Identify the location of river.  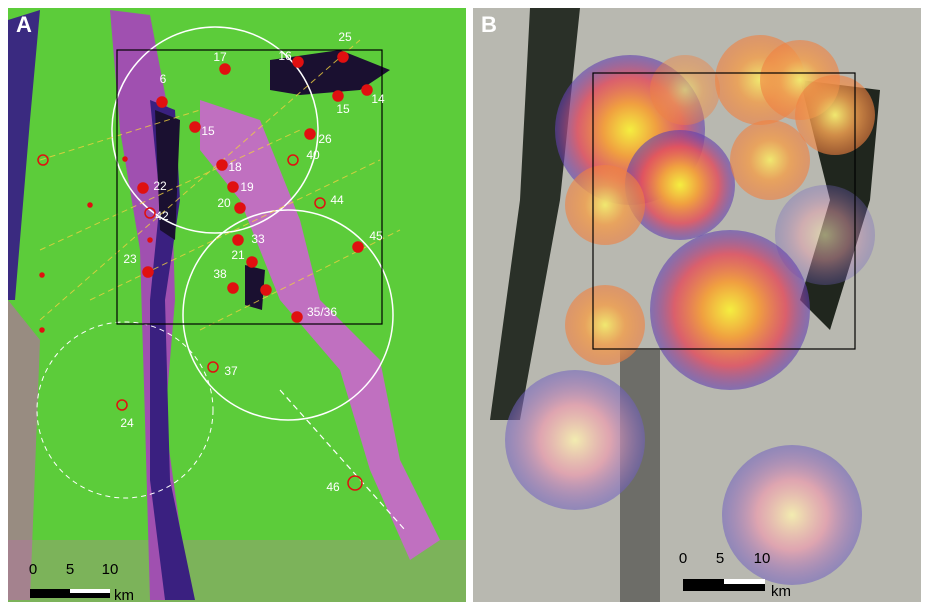
(24, 155).